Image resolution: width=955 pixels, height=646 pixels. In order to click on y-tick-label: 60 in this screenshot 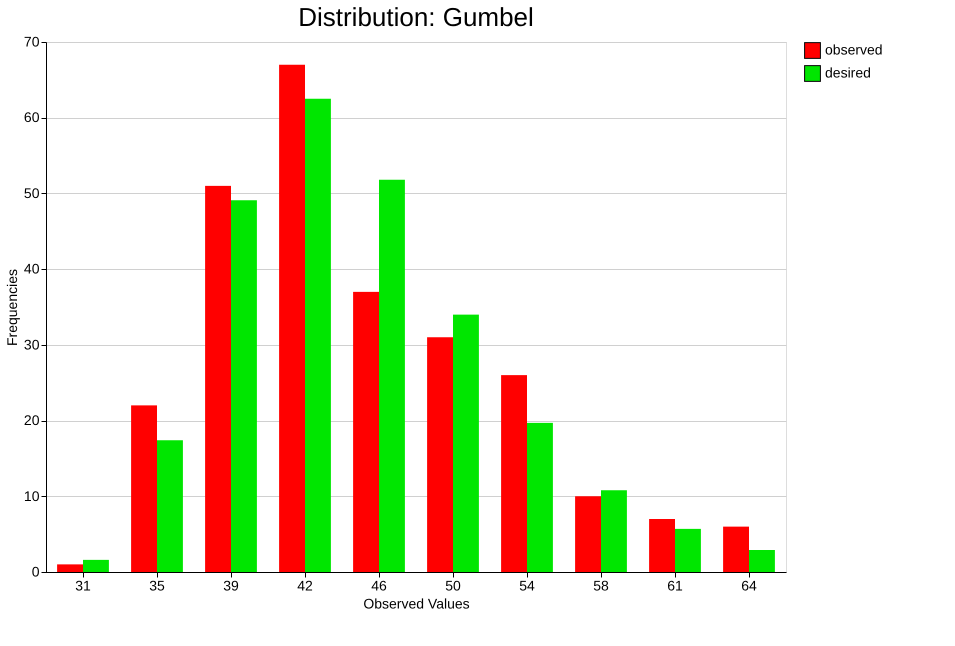, I will do `click(32, 117)`.